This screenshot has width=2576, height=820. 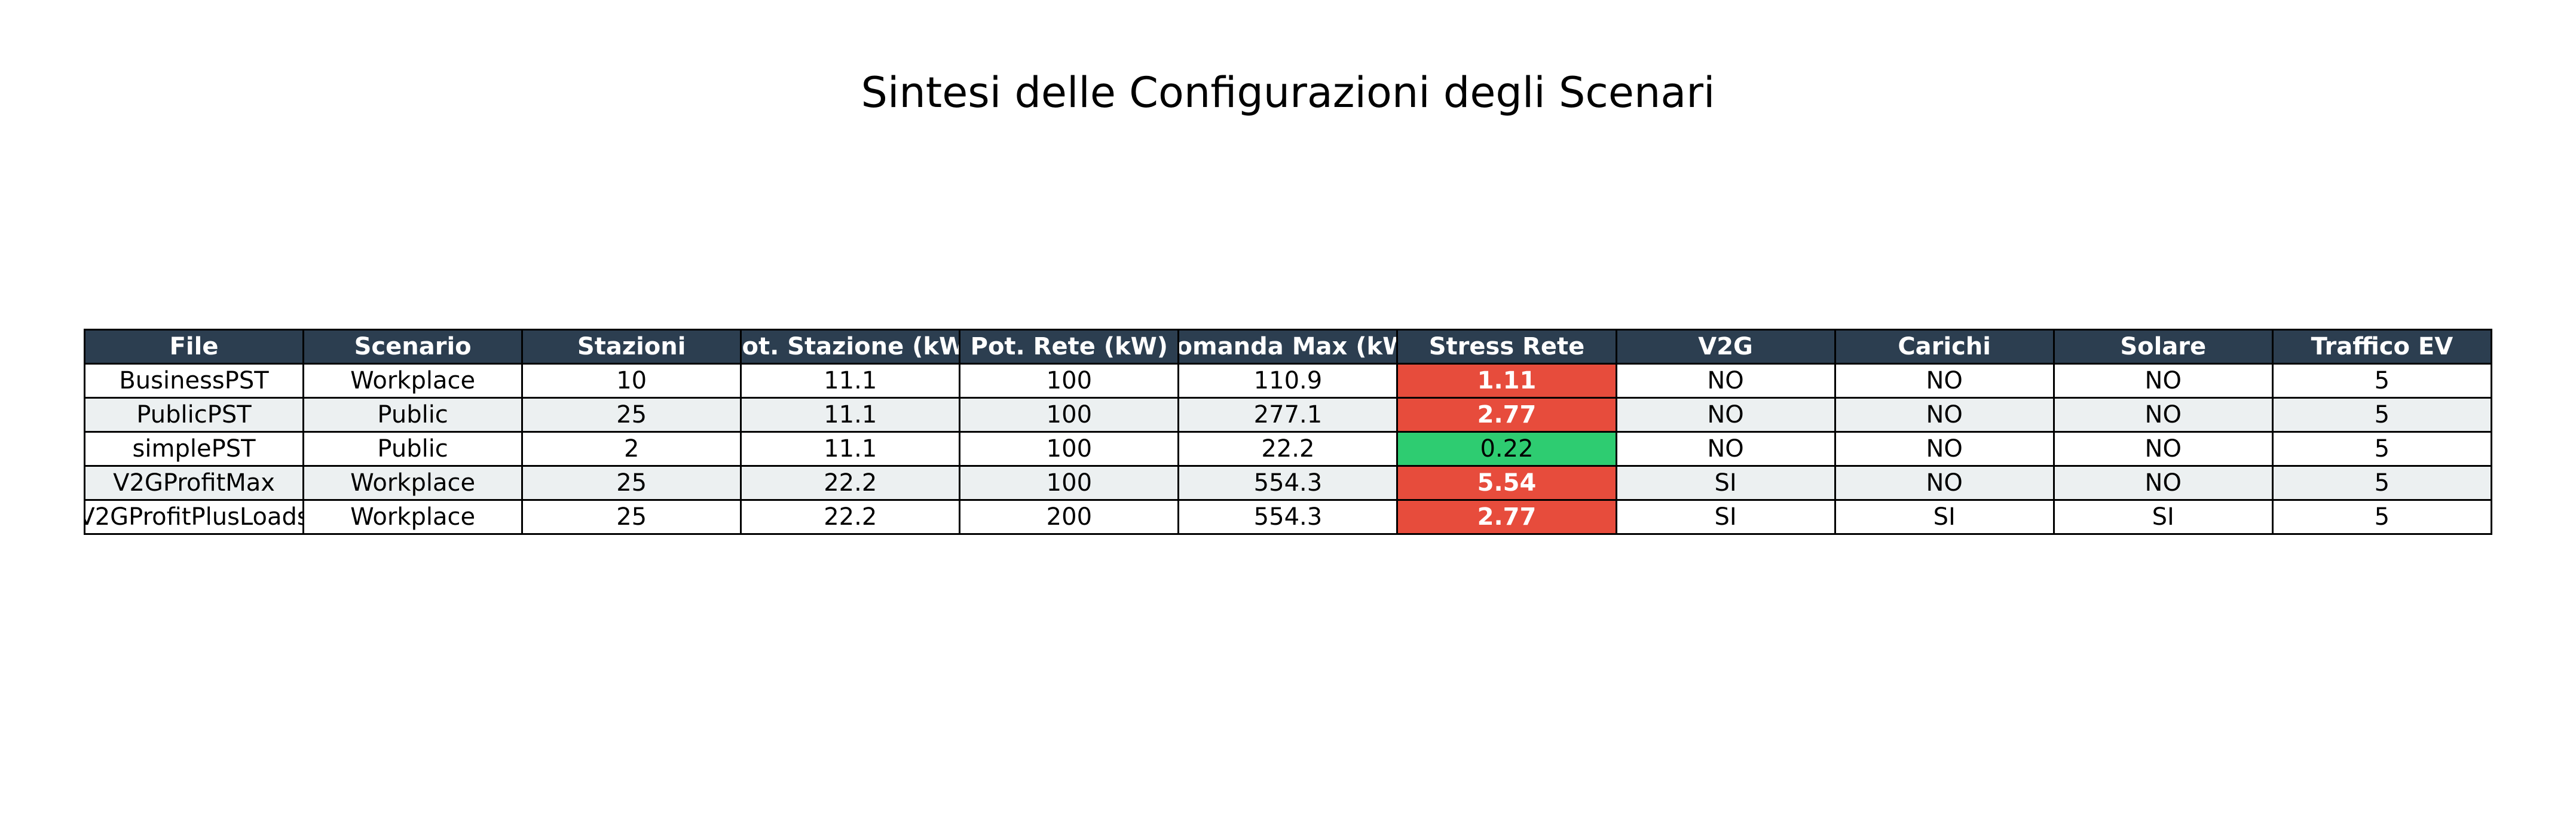 I want to click on table-cell: 277.1, so click(x=1288, y=415).